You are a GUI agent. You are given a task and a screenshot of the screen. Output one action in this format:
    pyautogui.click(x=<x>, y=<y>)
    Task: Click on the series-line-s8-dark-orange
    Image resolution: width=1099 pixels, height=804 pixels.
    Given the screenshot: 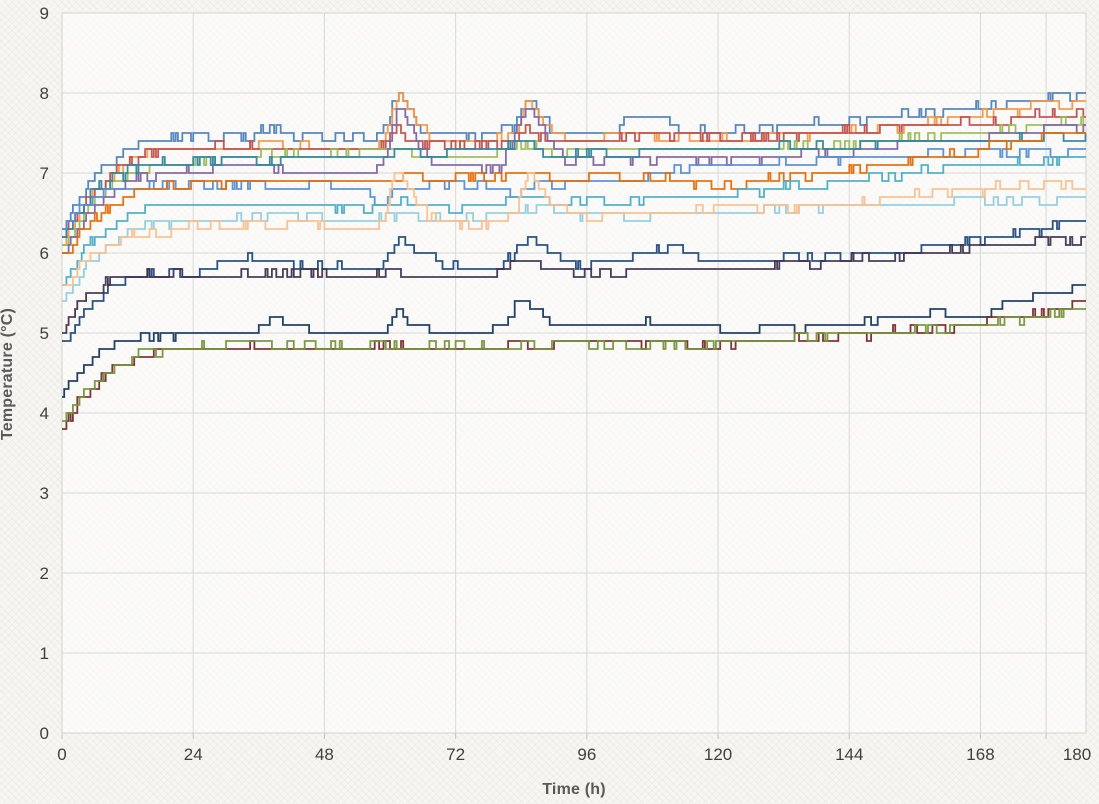 What is the action you would take?
    pyautogui.click(x=574, y=193)
    